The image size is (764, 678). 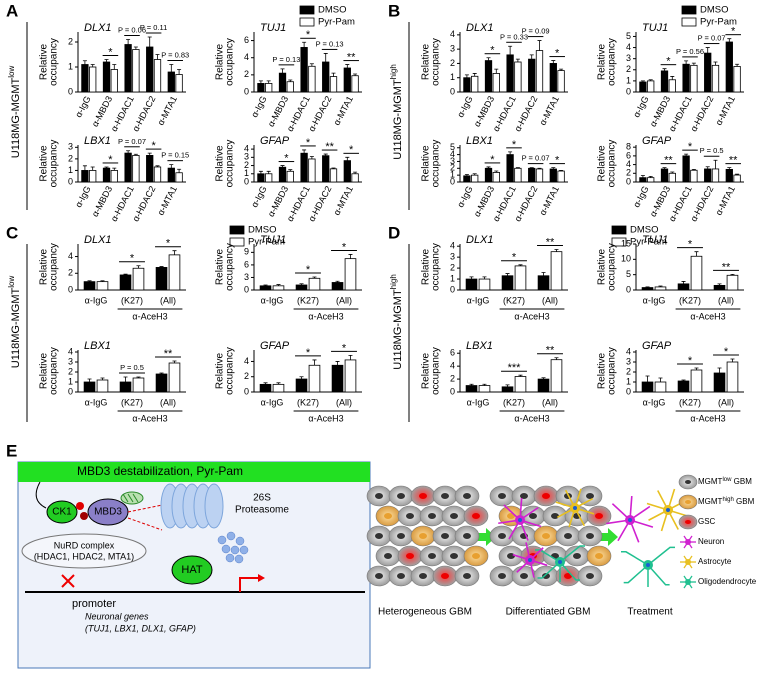 I want to click on mbd3-label: MBD3, so click(x=108, y=512).